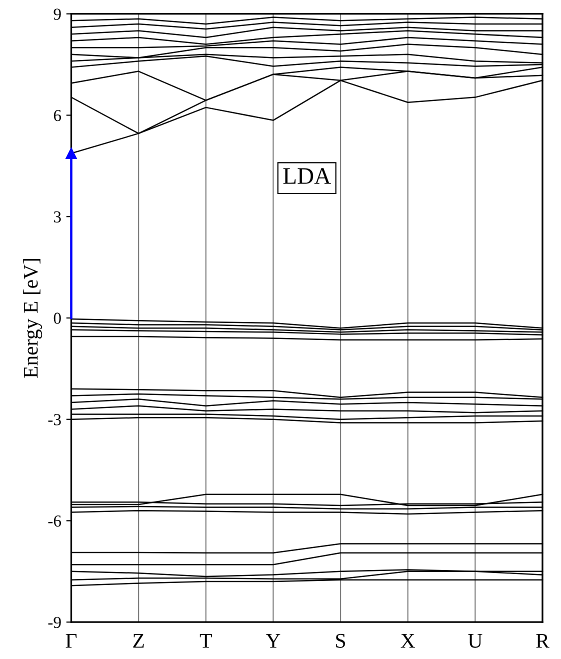 Image resolution: width=561 pixels, height=659 pixels. I want to click on x-tick-label: T, so click(206, 641).